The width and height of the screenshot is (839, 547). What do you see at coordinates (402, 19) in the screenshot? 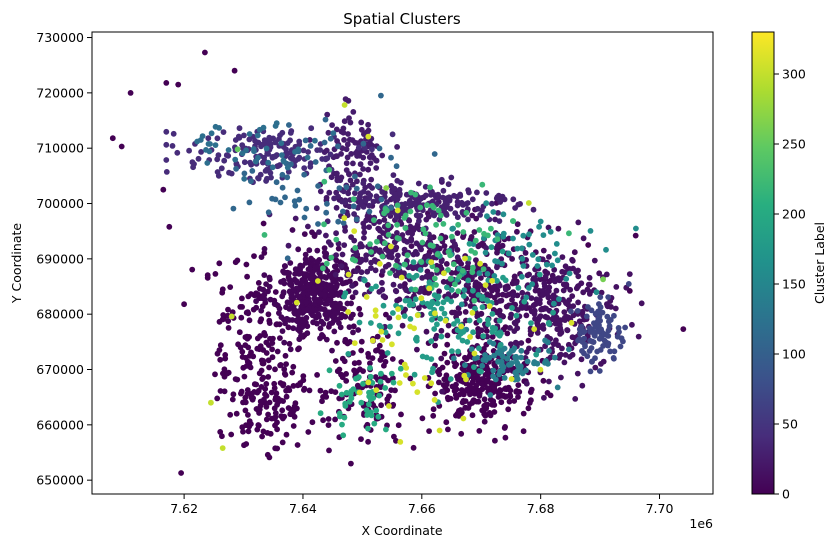
I see `chart-title: Spatial Clusters` at bounding box center [402, 19].